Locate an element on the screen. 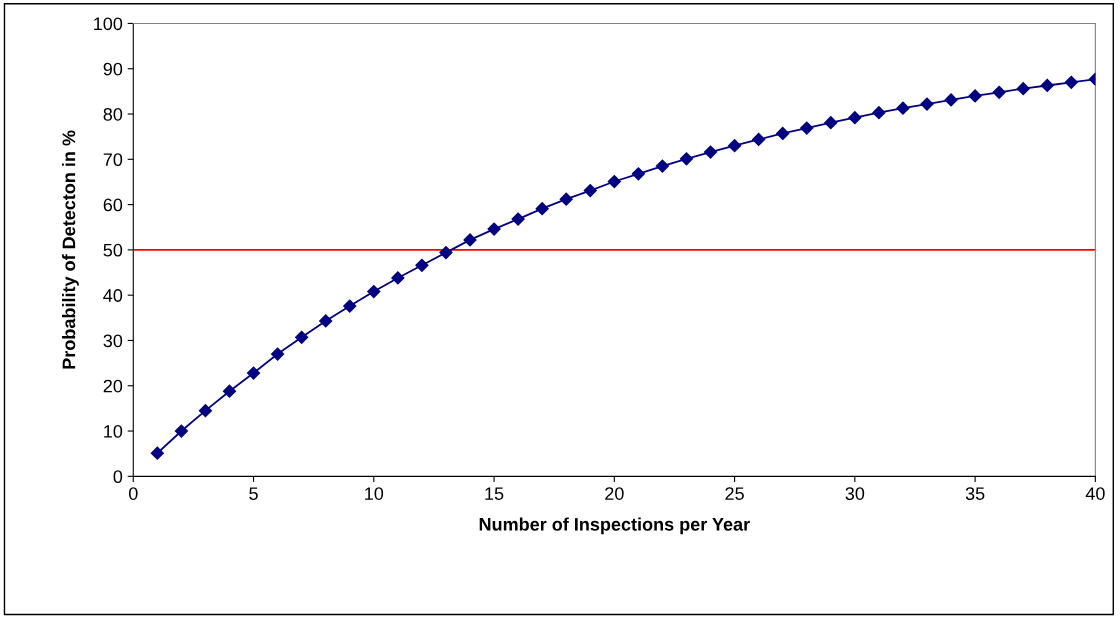 The height and width of the screenshot is (617, 1120). y-tick-label: 100 is located at coordinates (108, 24).